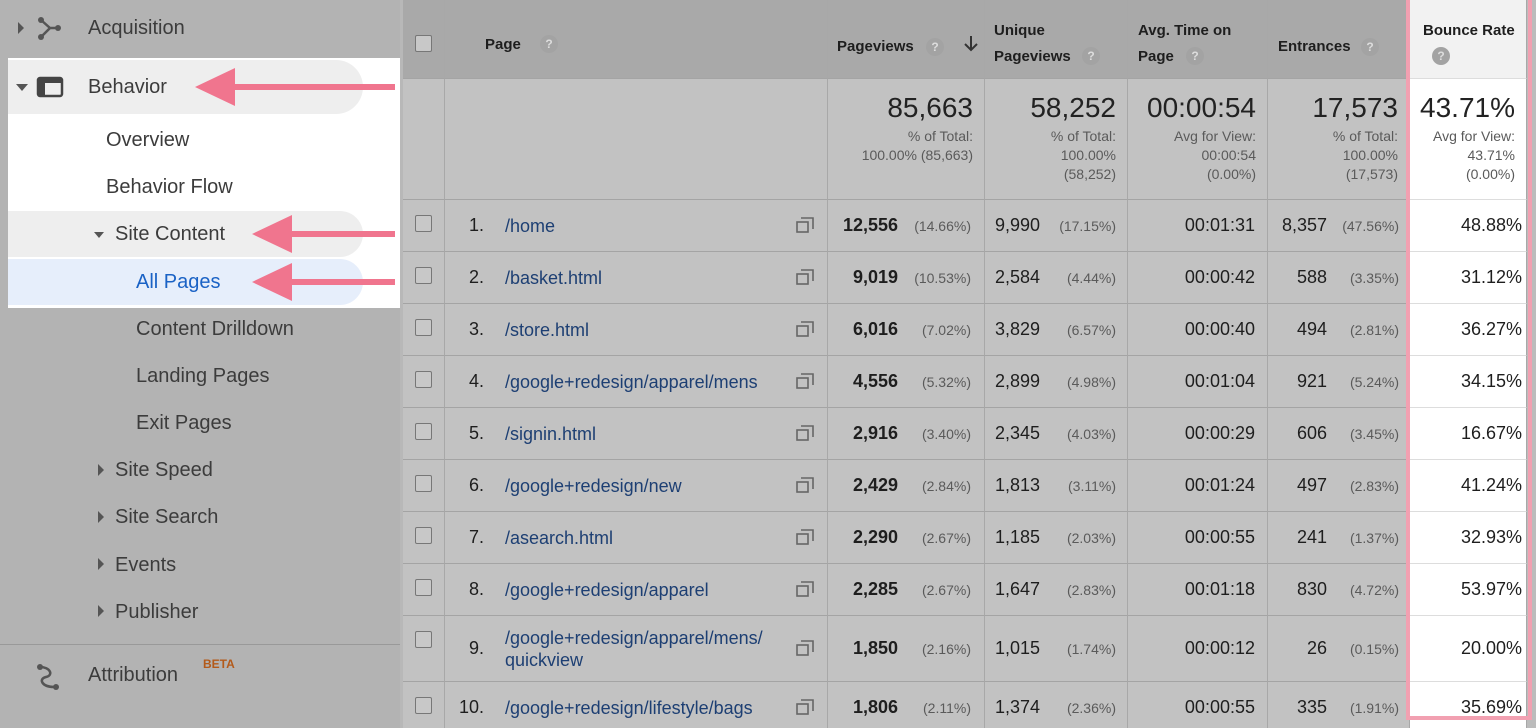 This screenshot has height=728, width=1536. Describe the element at coordinates (634, 649) in the screenshot. I see `page-link: /google+redesign/apparel/mens/ quickview` at that location.